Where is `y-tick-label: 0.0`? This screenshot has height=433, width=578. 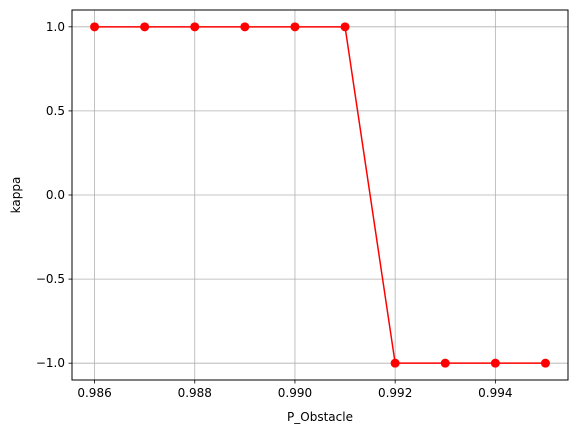
y-tick-label: 0.0 is located at coordinates (55, 195).